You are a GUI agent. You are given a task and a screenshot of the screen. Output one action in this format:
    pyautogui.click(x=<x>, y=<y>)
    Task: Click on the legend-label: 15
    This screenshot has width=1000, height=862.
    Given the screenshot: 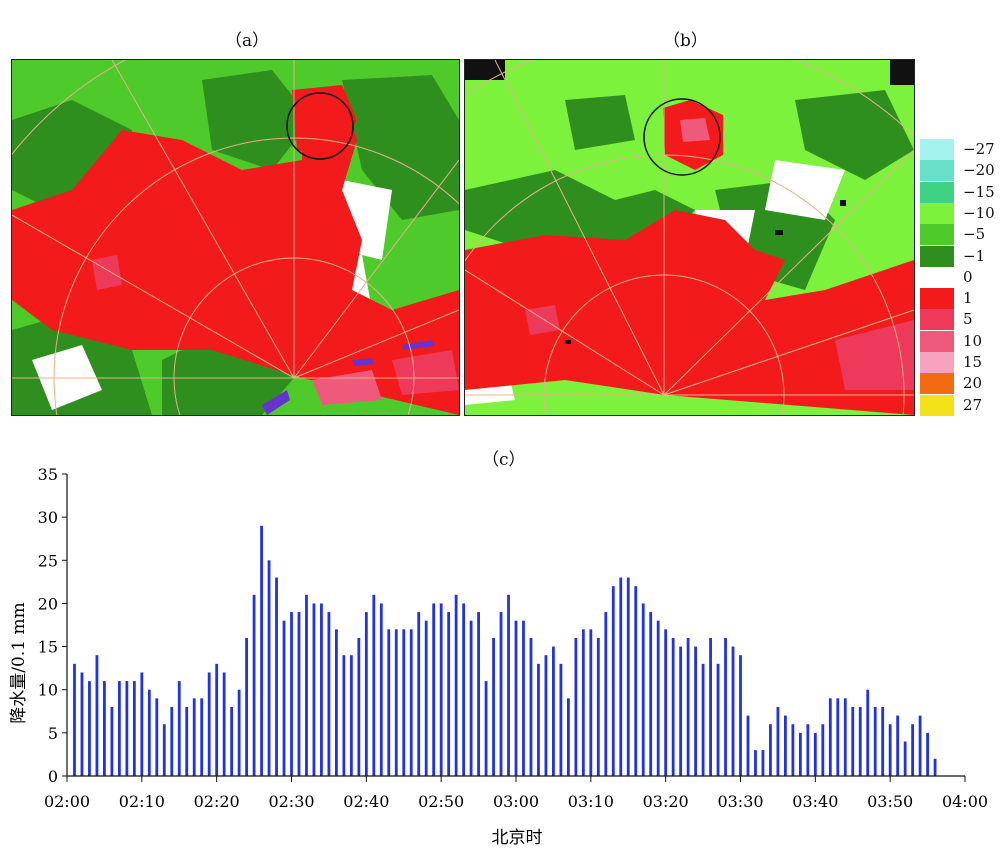 What is the action you would take?
    pyautogui.click(x=973, y=362)
    